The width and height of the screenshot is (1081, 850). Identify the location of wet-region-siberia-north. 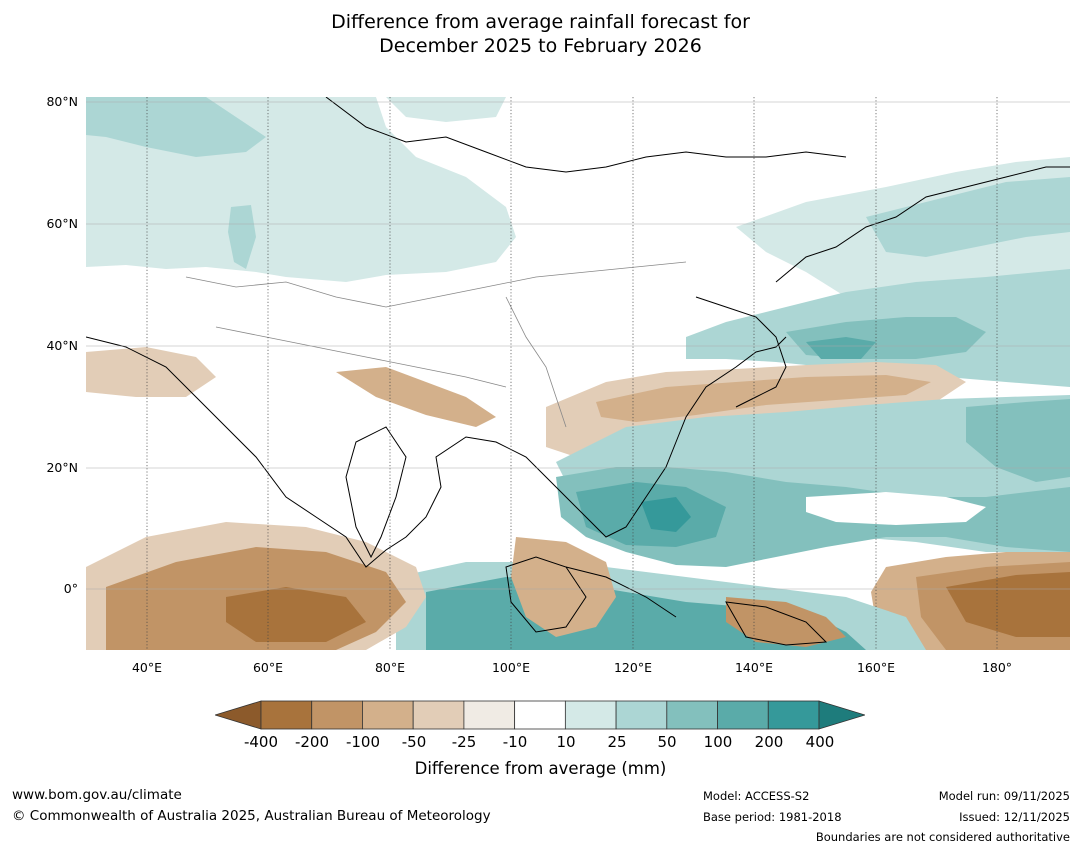
(446, 109).